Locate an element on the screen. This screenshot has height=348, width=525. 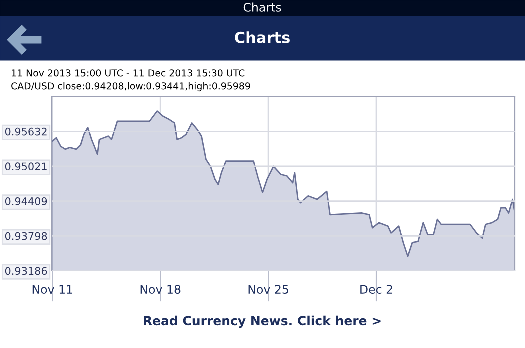
x-tick-label: Nov 11 is located at coordinates (52, 289).